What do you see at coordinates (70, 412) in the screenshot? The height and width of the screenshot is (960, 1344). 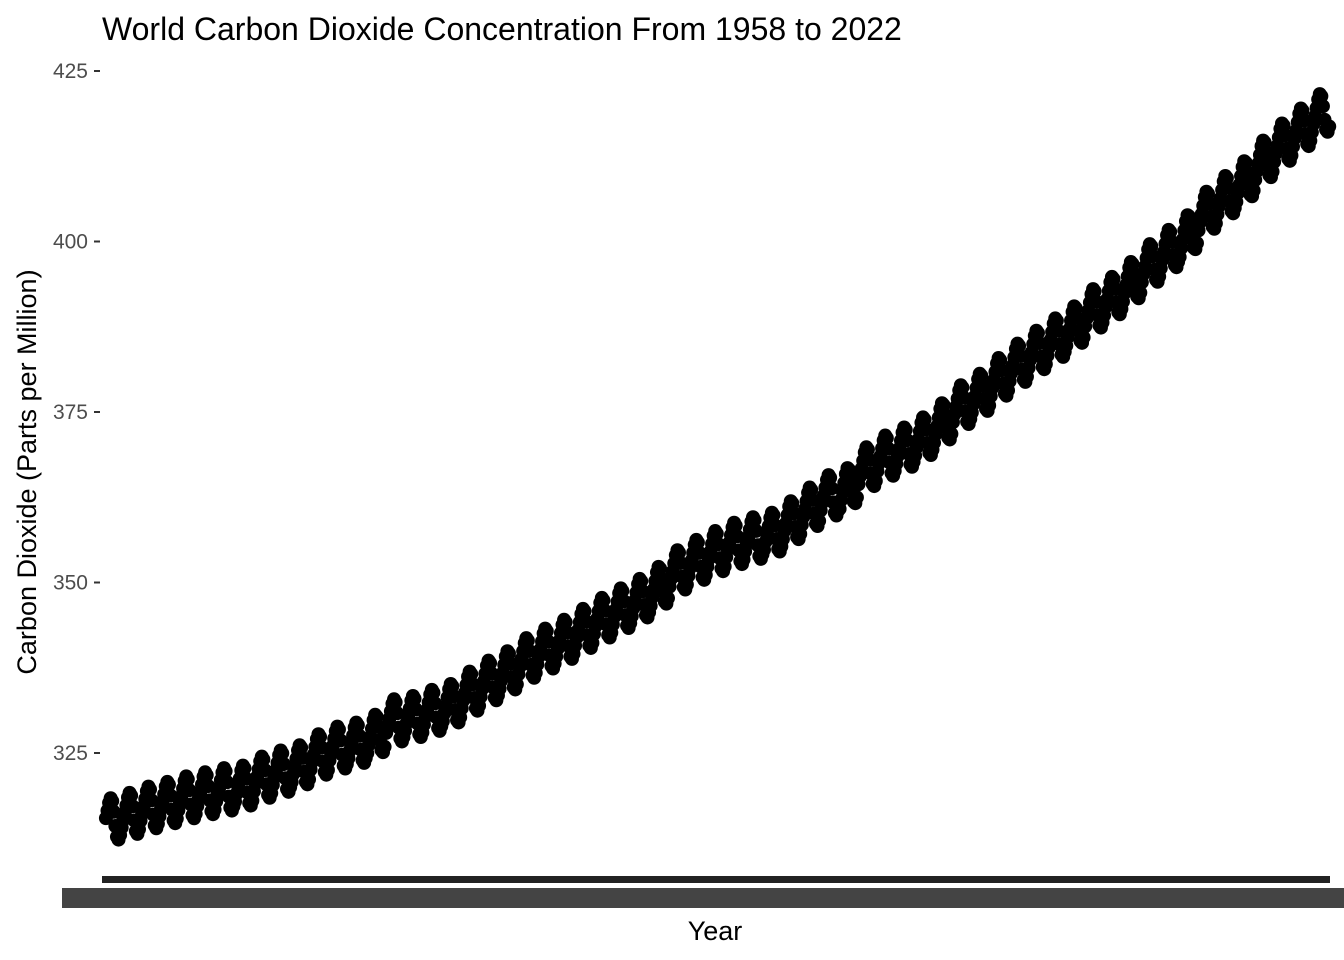 I see `y-tick-label-375: 375` at bounding box center [70, 412].